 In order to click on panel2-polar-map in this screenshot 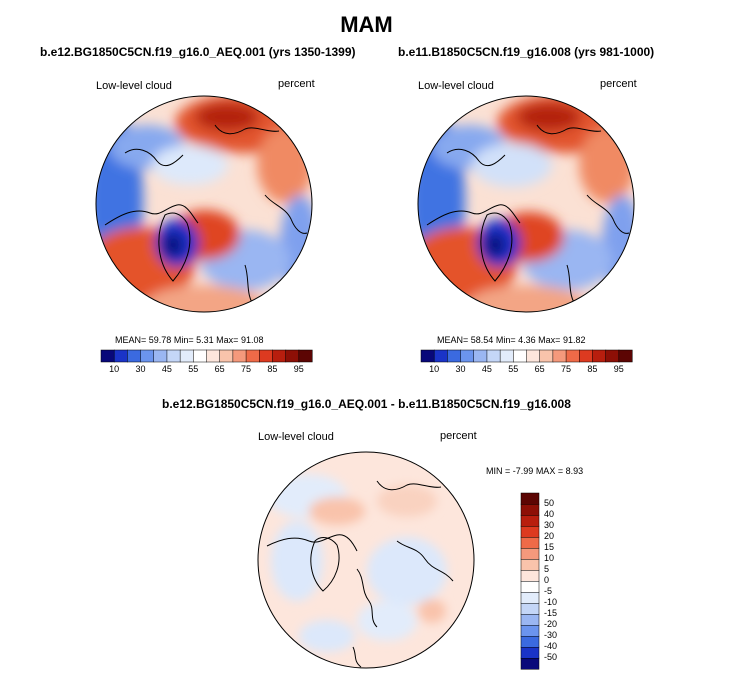, I will do `click(526, 204)`.